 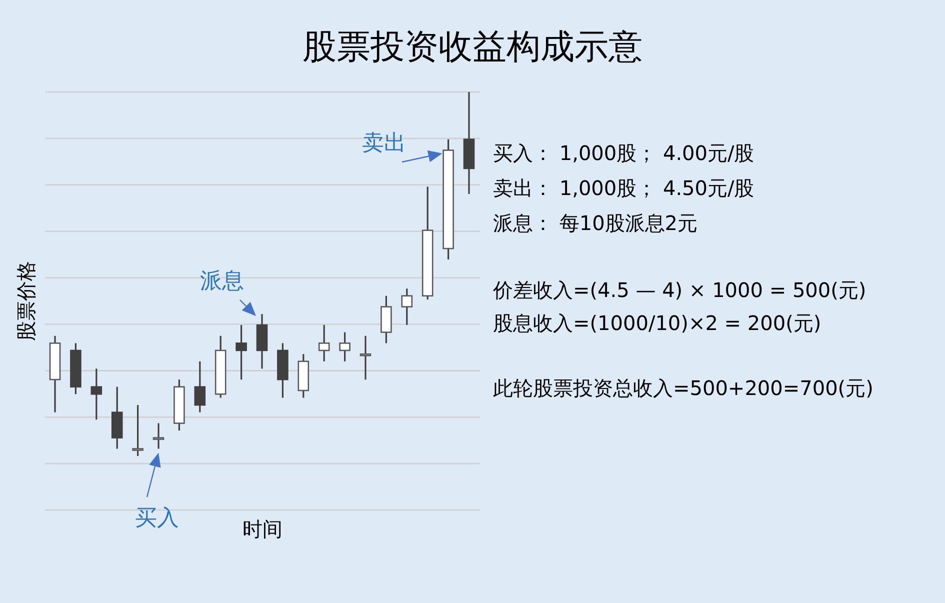 I want to click on text: 价差收入=(4.5 — 4) × 1000 = 500(元), so click(x=679, y=290).